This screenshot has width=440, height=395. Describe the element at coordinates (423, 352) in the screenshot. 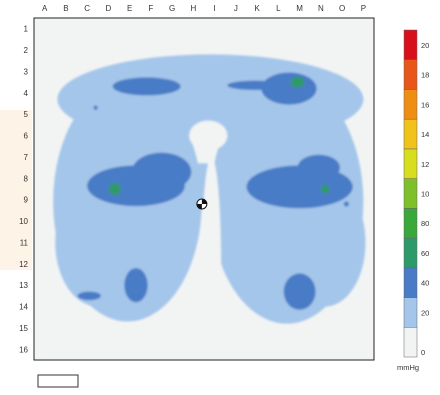

I see `scale-tick-label: 0` at that location.